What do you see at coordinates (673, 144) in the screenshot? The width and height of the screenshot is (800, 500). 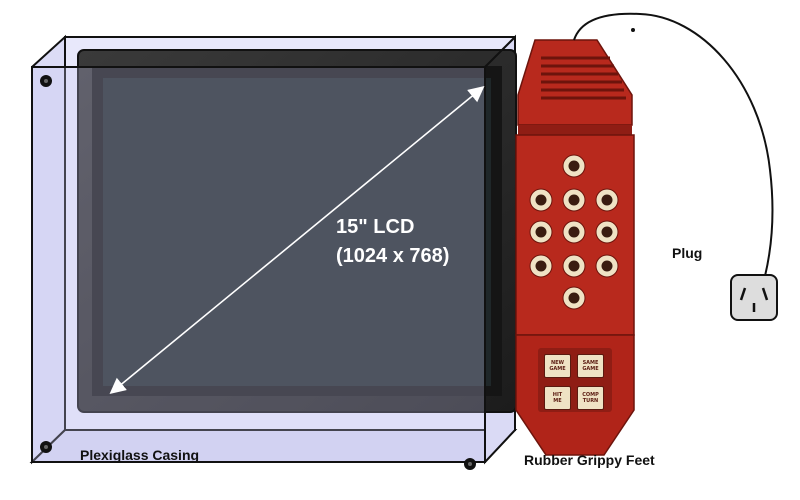 I see `plug-cord` at bounding box center [673, 144].